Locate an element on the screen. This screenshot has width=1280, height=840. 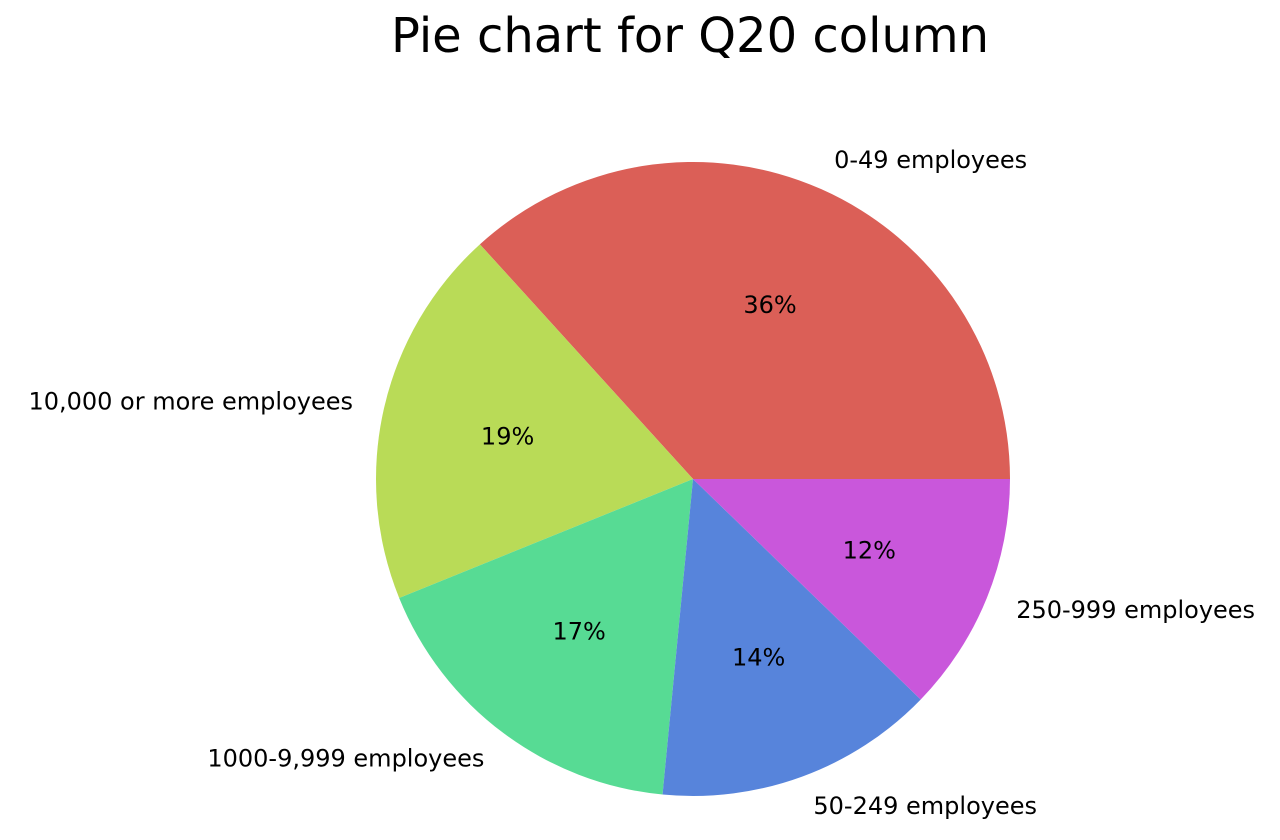
slice-category-label: 1000-9,999 employees is located at coordinates (345, 759).